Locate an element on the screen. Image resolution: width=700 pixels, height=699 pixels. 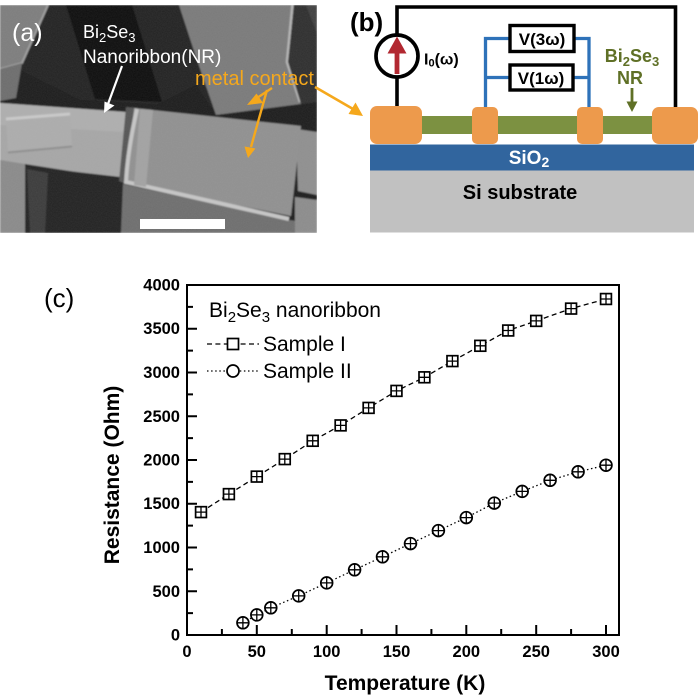
svg-text: 500 is located at coordinates (166, 592).